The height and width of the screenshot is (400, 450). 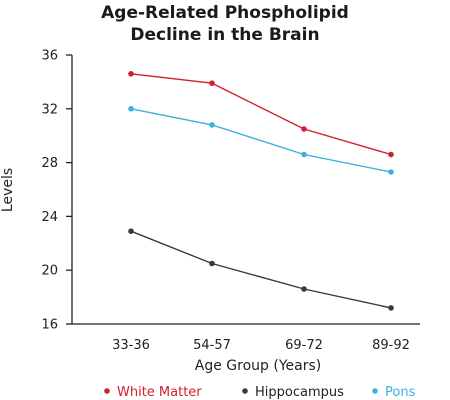 What do you see at coordinates (49, 217) in the screenshot?
I see `y-tick-label: 24` at bounding box center [49, 217].